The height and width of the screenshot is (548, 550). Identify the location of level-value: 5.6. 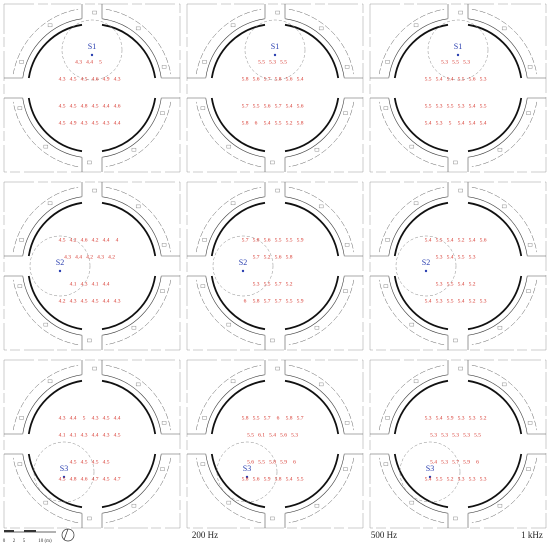
(250, 462).